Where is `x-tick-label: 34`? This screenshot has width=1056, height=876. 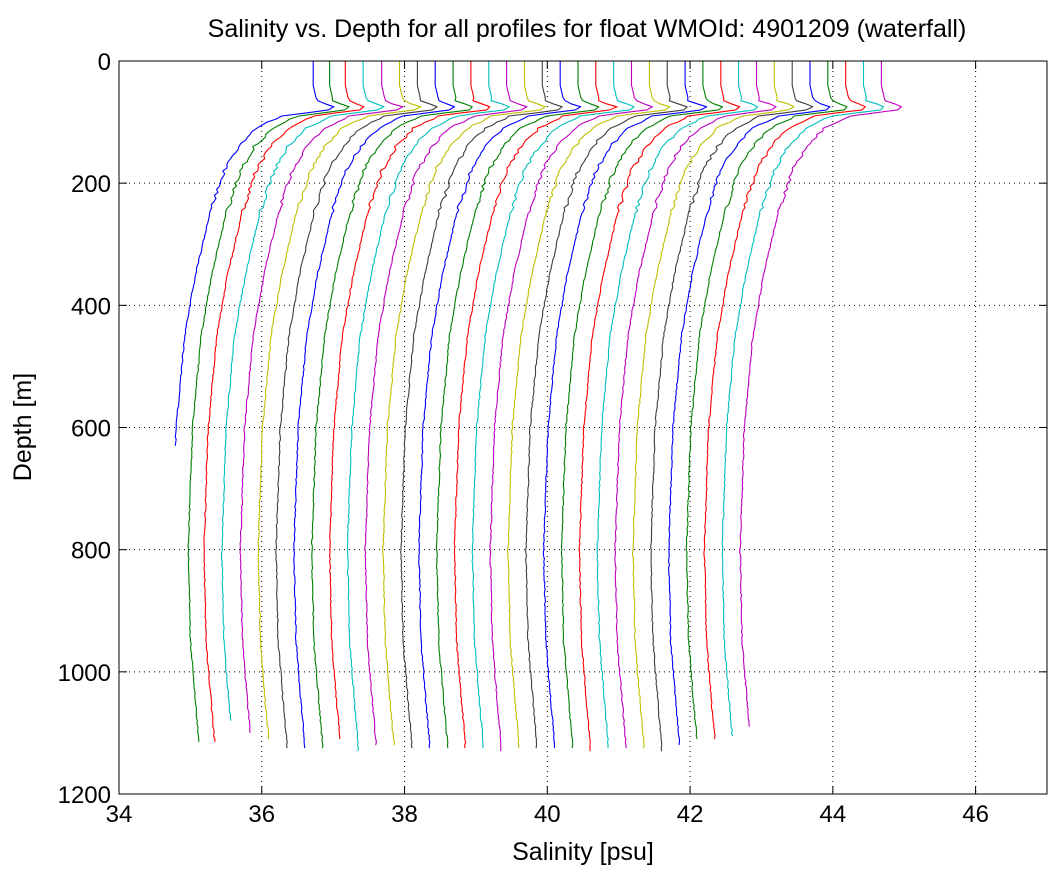
x-tick-label: 34 is located at coordinates (119, 814).